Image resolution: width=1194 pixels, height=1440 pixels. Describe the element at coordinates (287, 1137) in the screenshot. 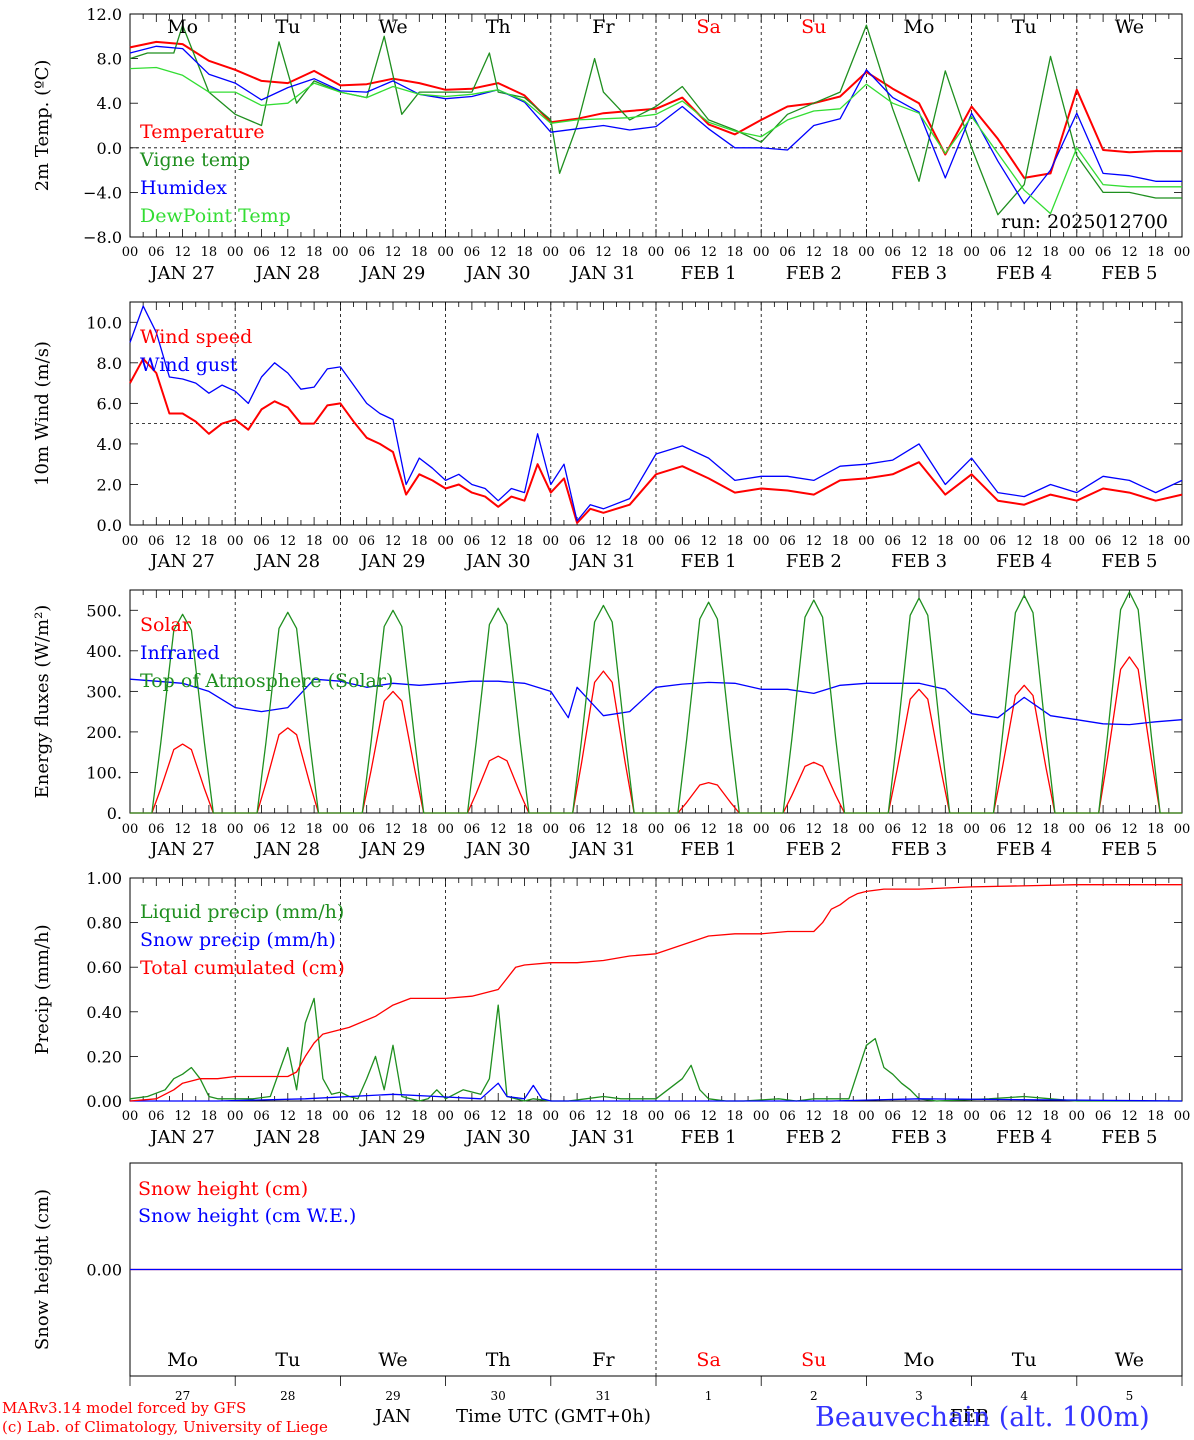

I see `date-label: JAN 28` at that location.